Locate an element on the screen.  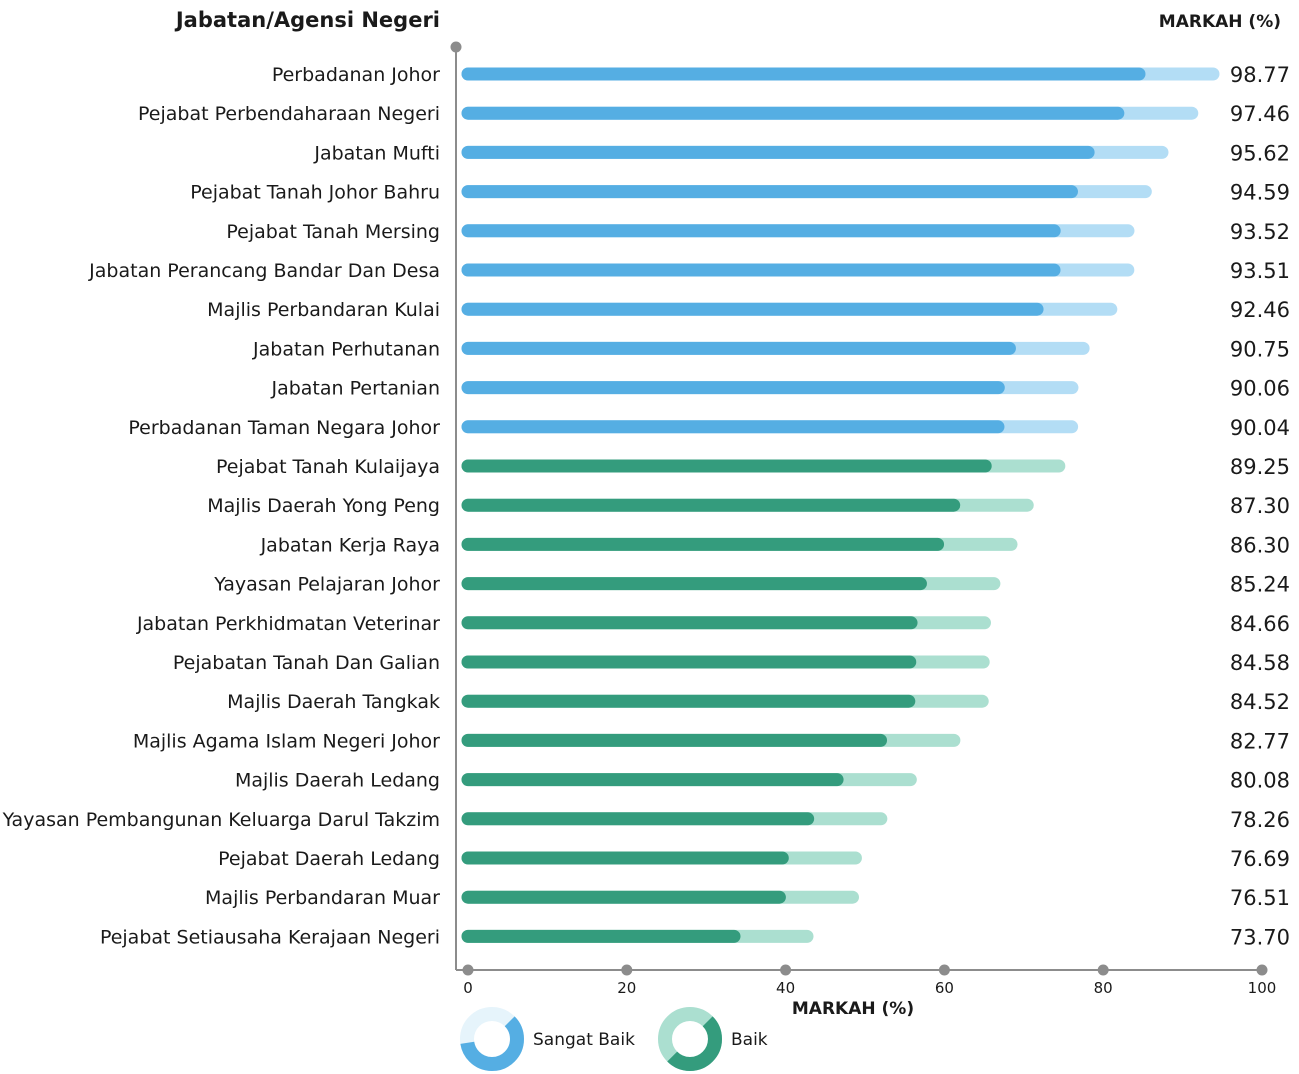
category-label: Majlis Daerah Ledang is located at coordinates (337, 781).